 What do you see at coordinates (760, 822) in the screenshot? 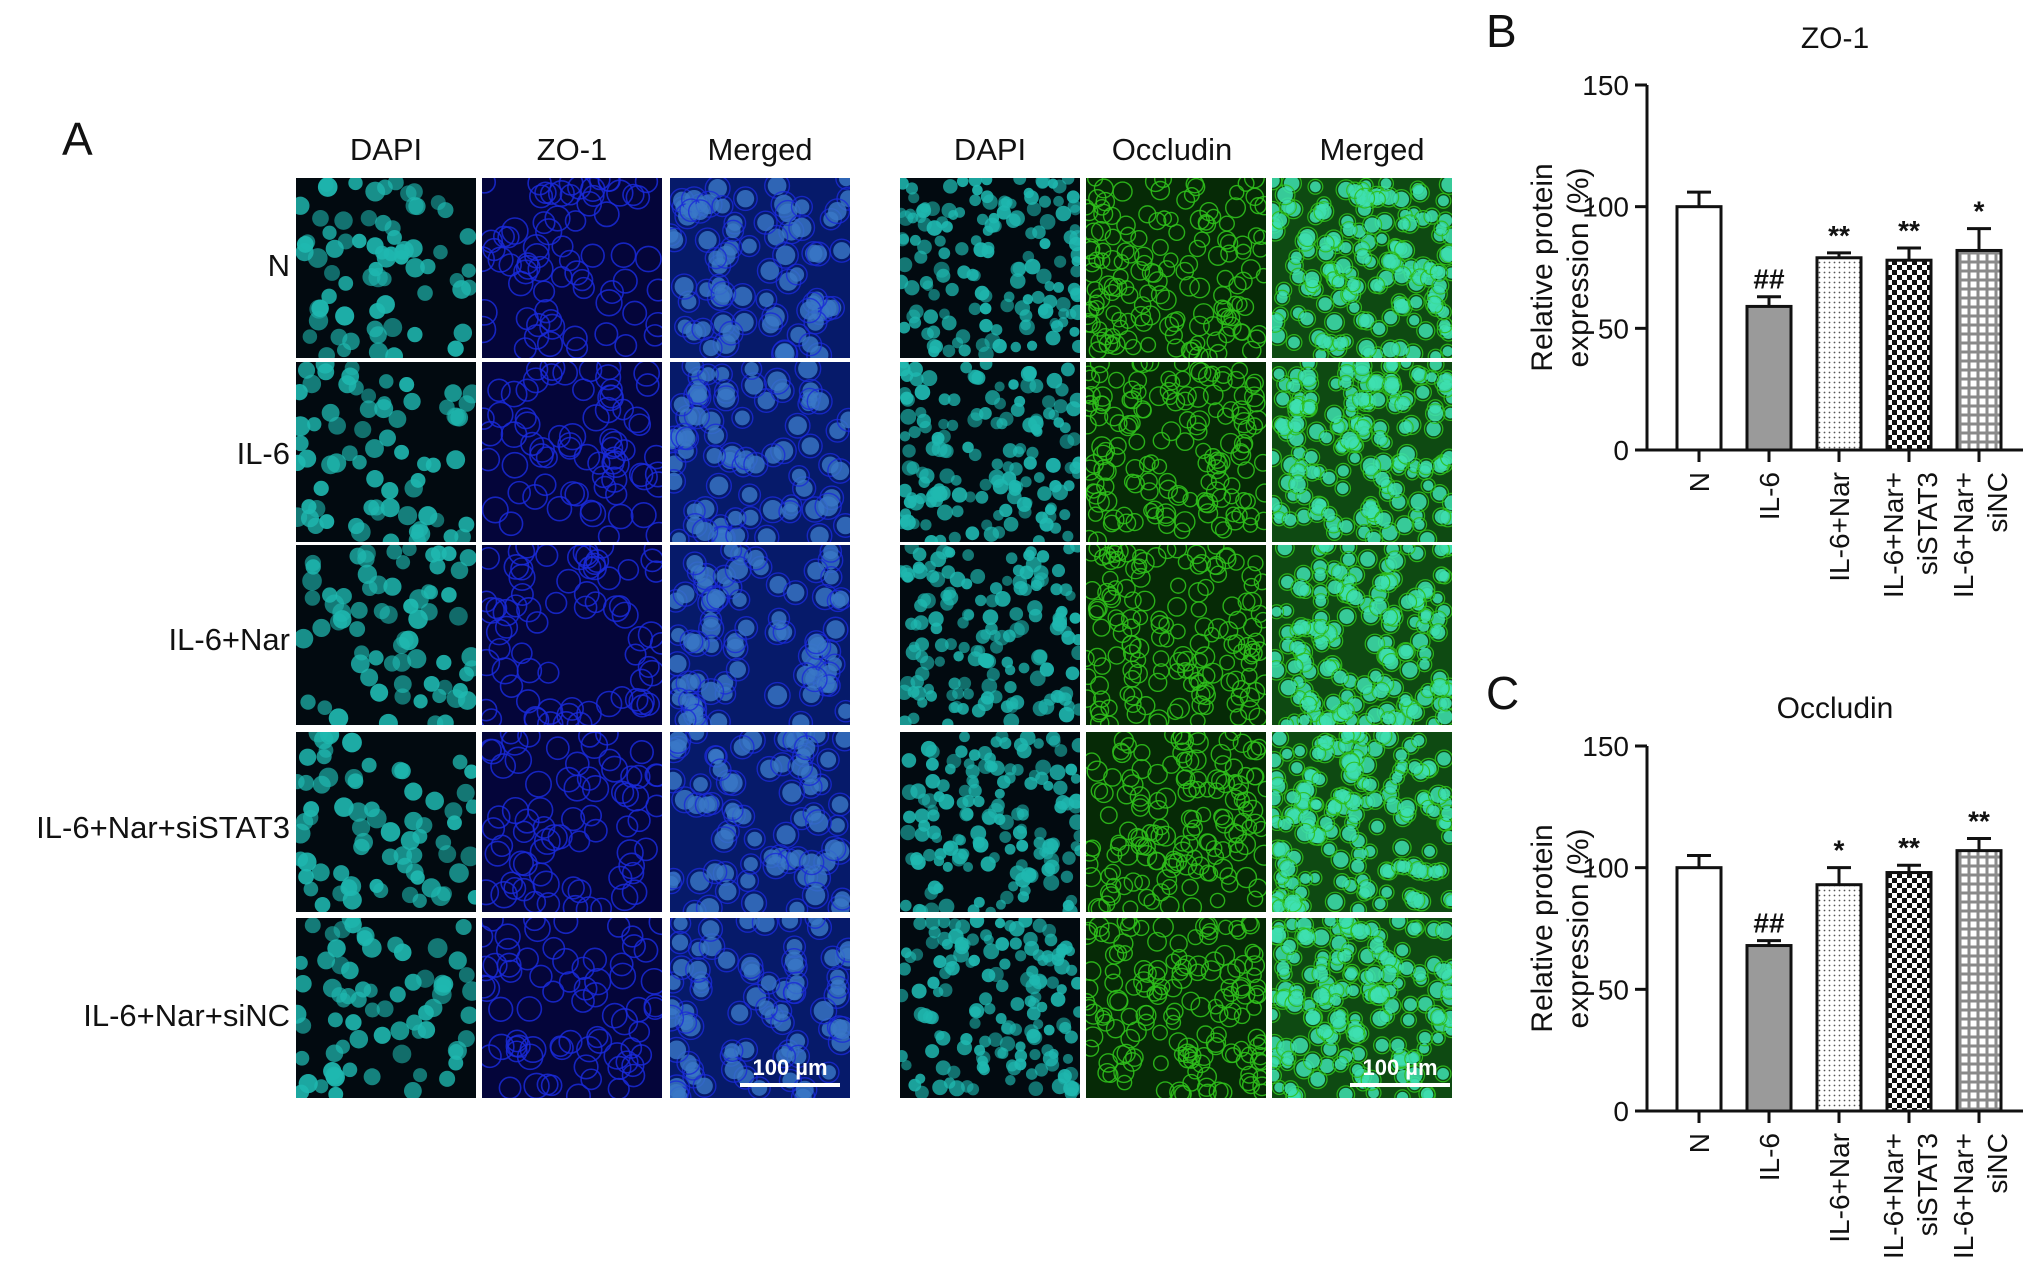
I see `micrograph-merged-blue-row4` at bounding box center [760, 822].